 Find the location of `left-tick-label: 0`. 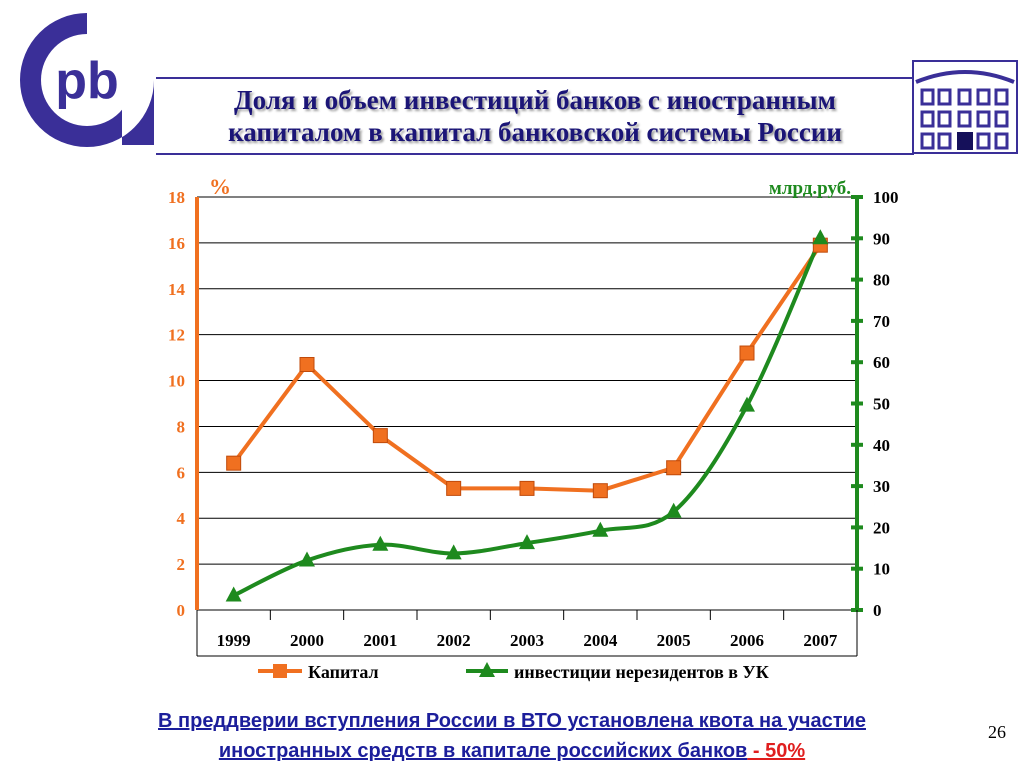

left-tick-label: 0 is located at coordinates (181, 610).